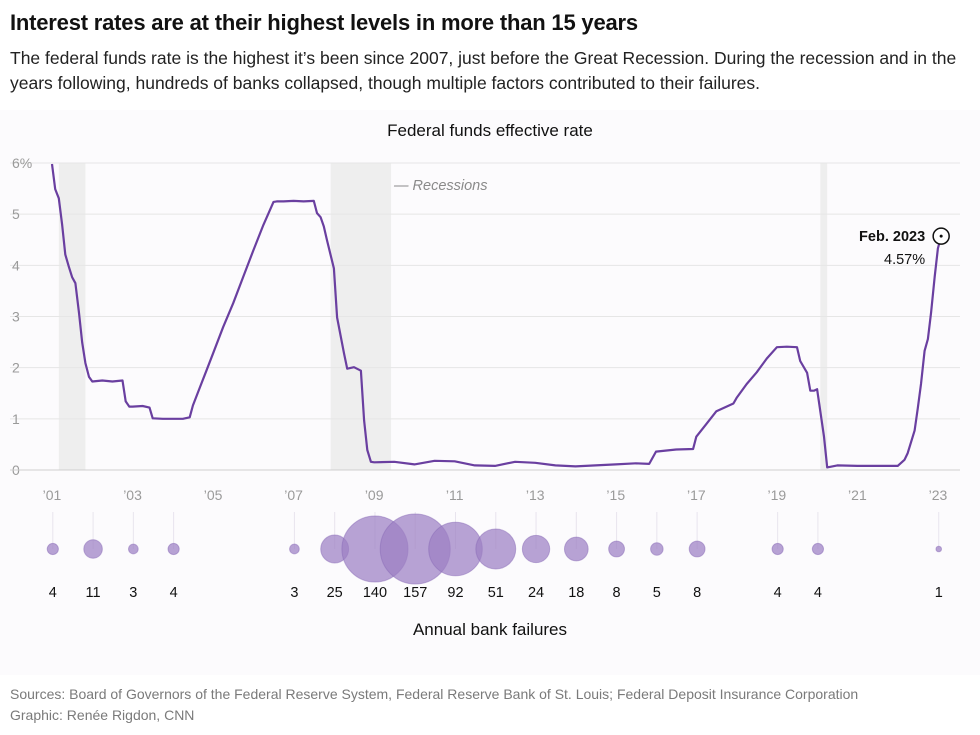 This screenshot has height=735, width=980. I want to click on y-tick-label: 4, so click(16, 265).